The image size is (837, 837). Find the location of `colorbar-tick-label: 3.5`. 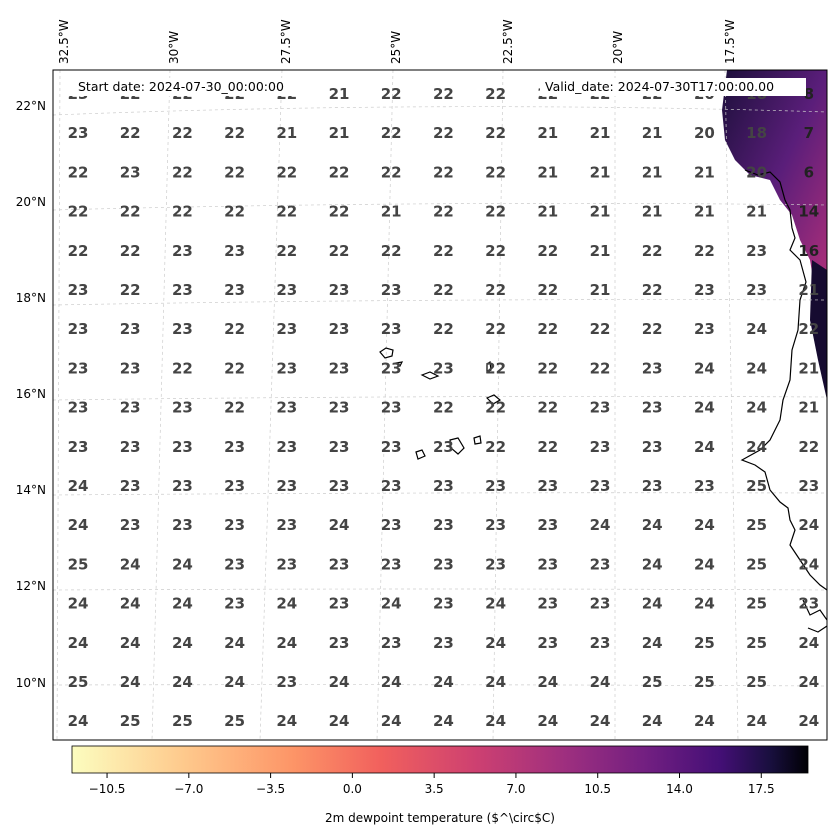

colorbar-tick-label: 3.5 is located at coordinates (434, 789).